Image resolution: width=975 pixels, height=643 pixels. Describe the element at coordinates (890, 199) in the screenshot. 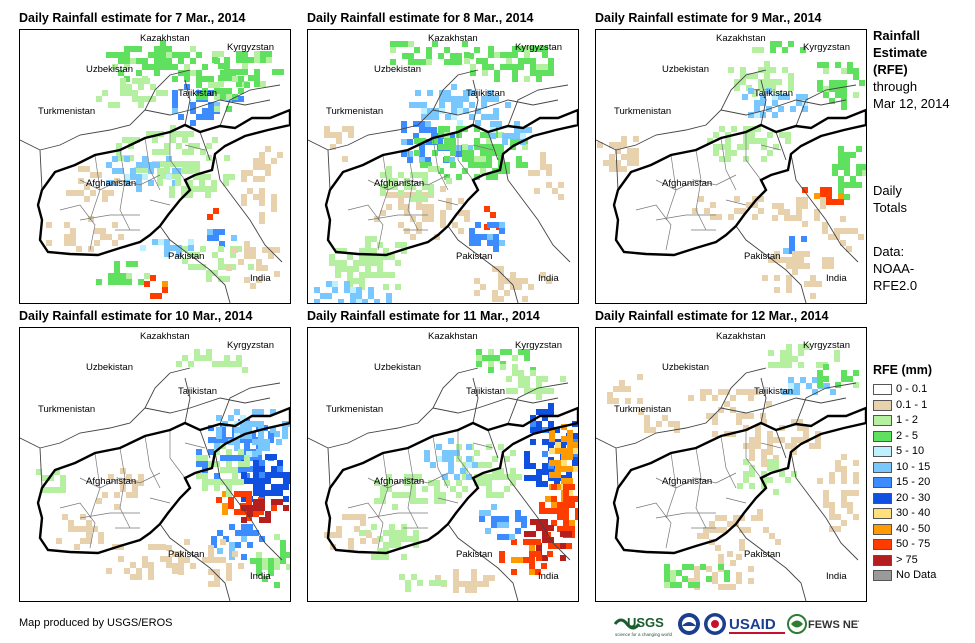

I see `daily-totals: Daily Totals` at that location.